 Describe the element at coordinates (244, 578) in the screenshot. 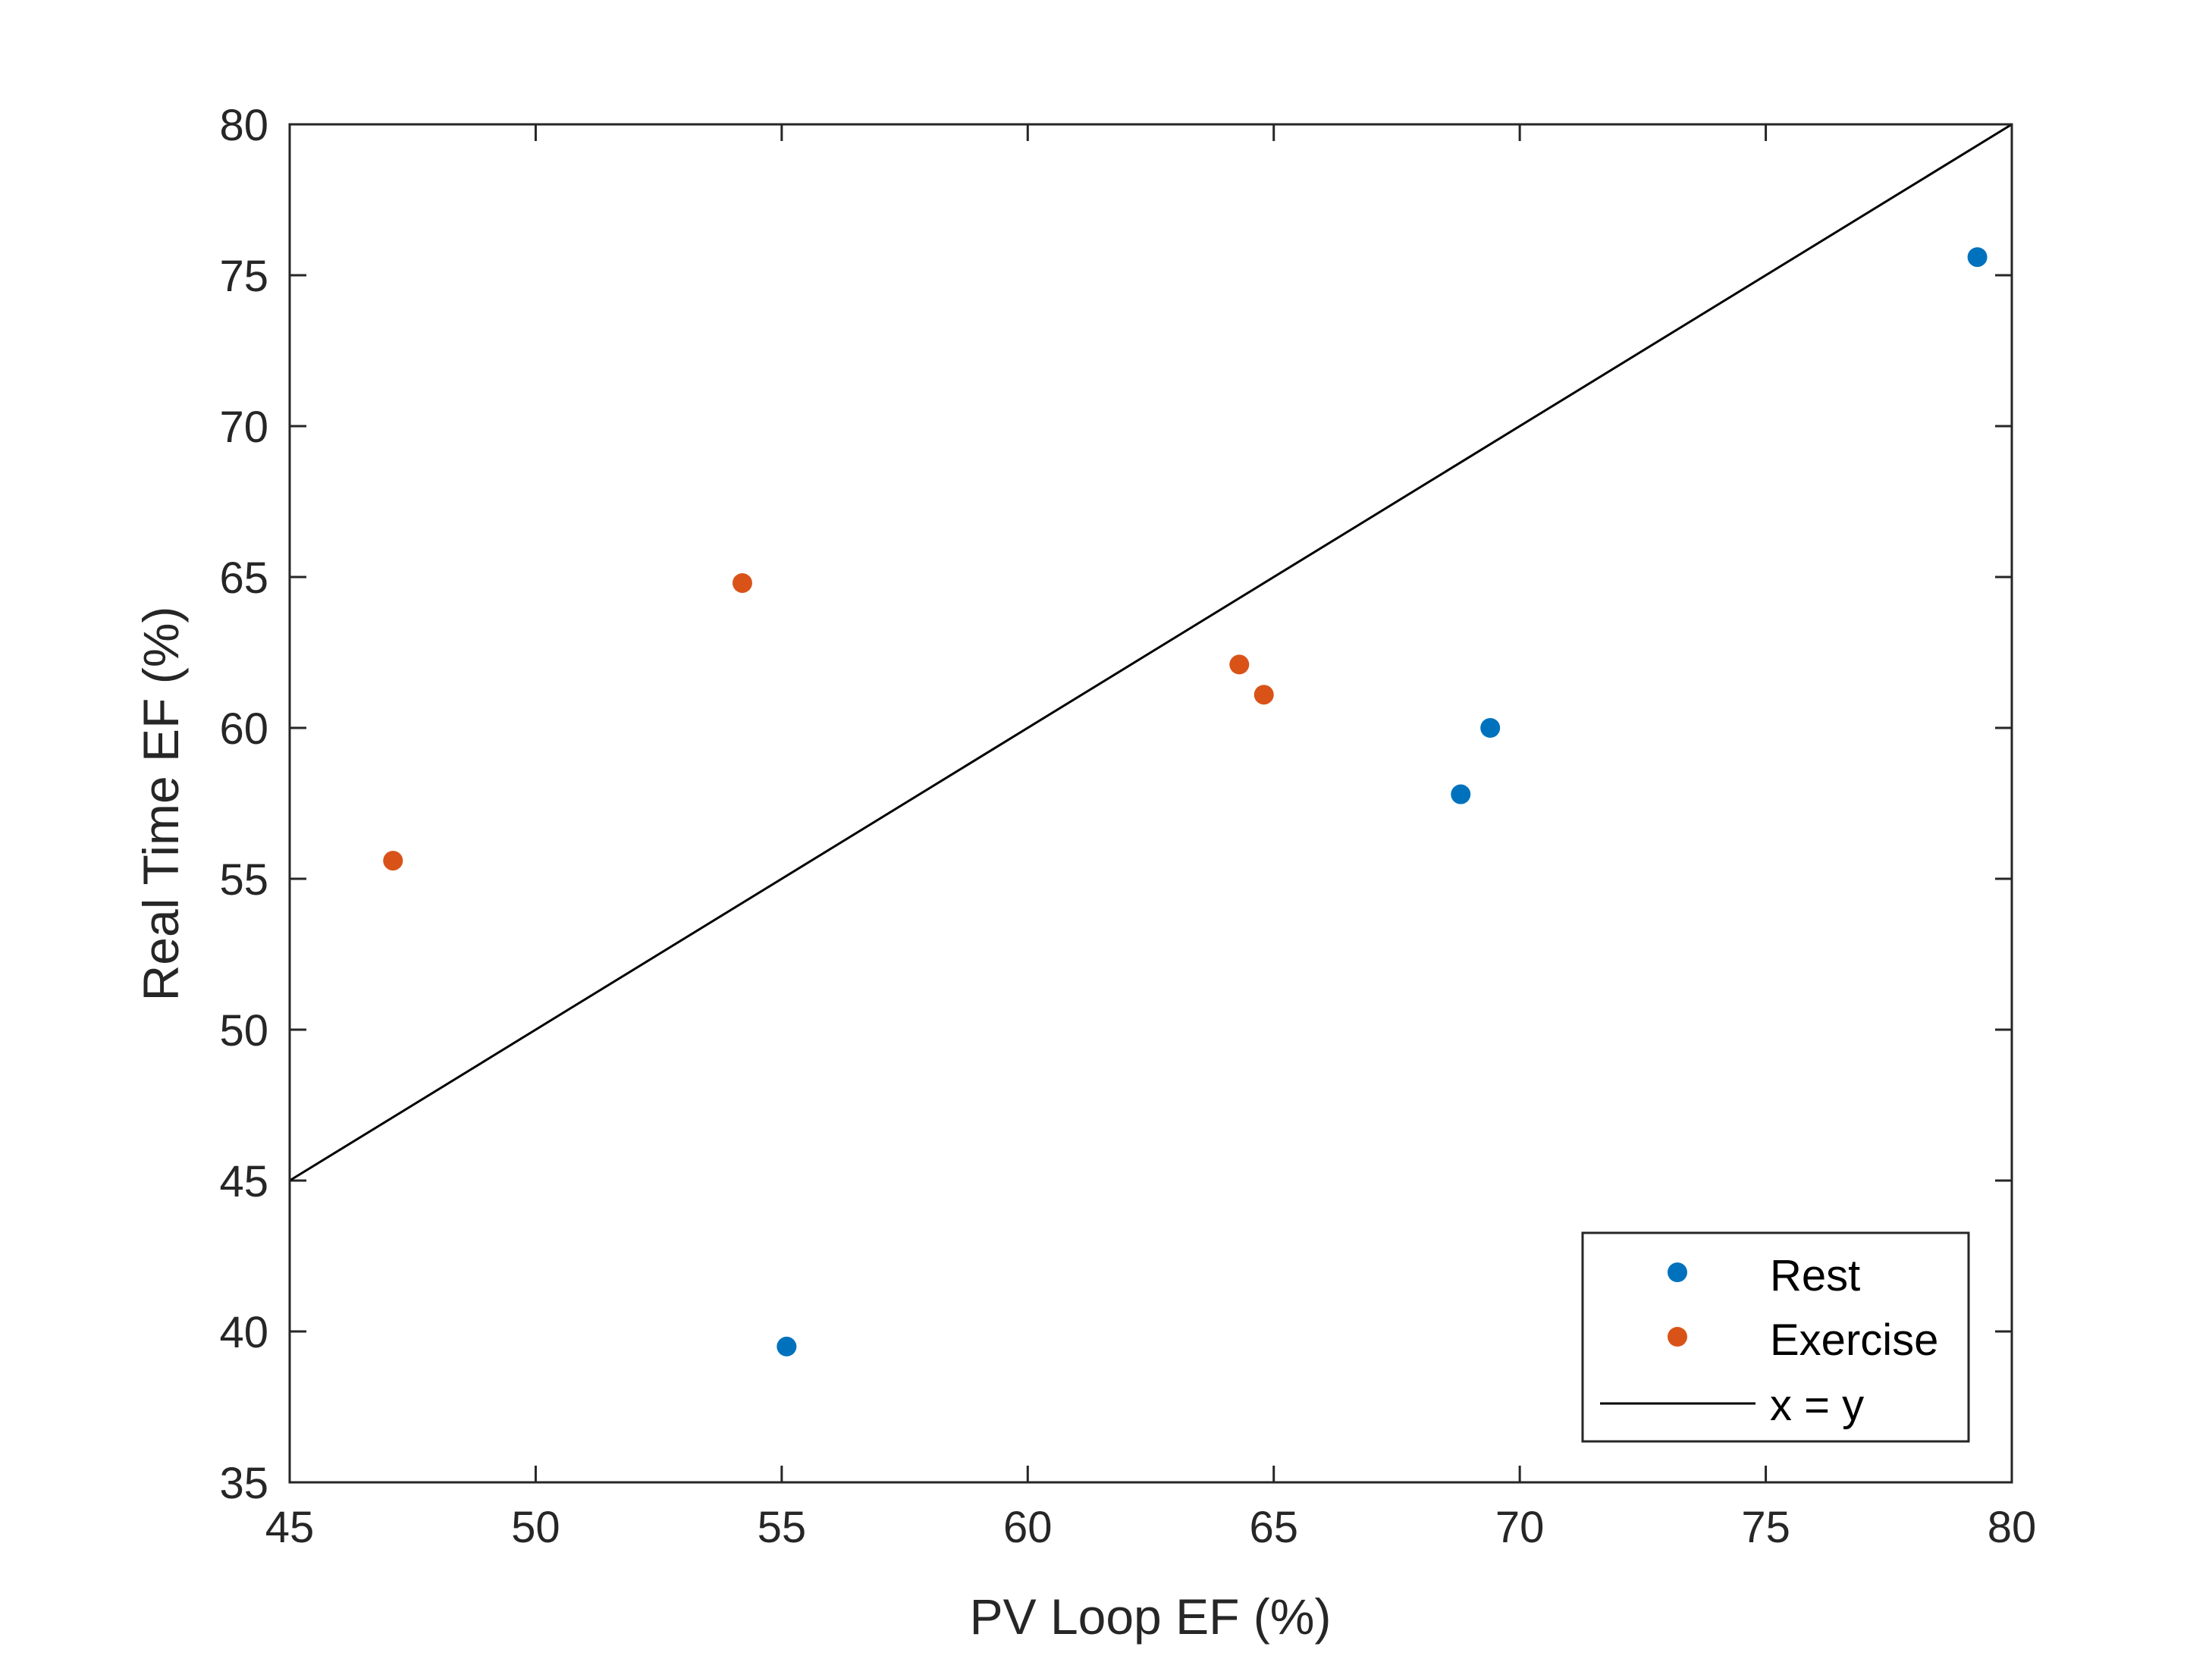

I see `y-tick-label-65: 65` at that location.